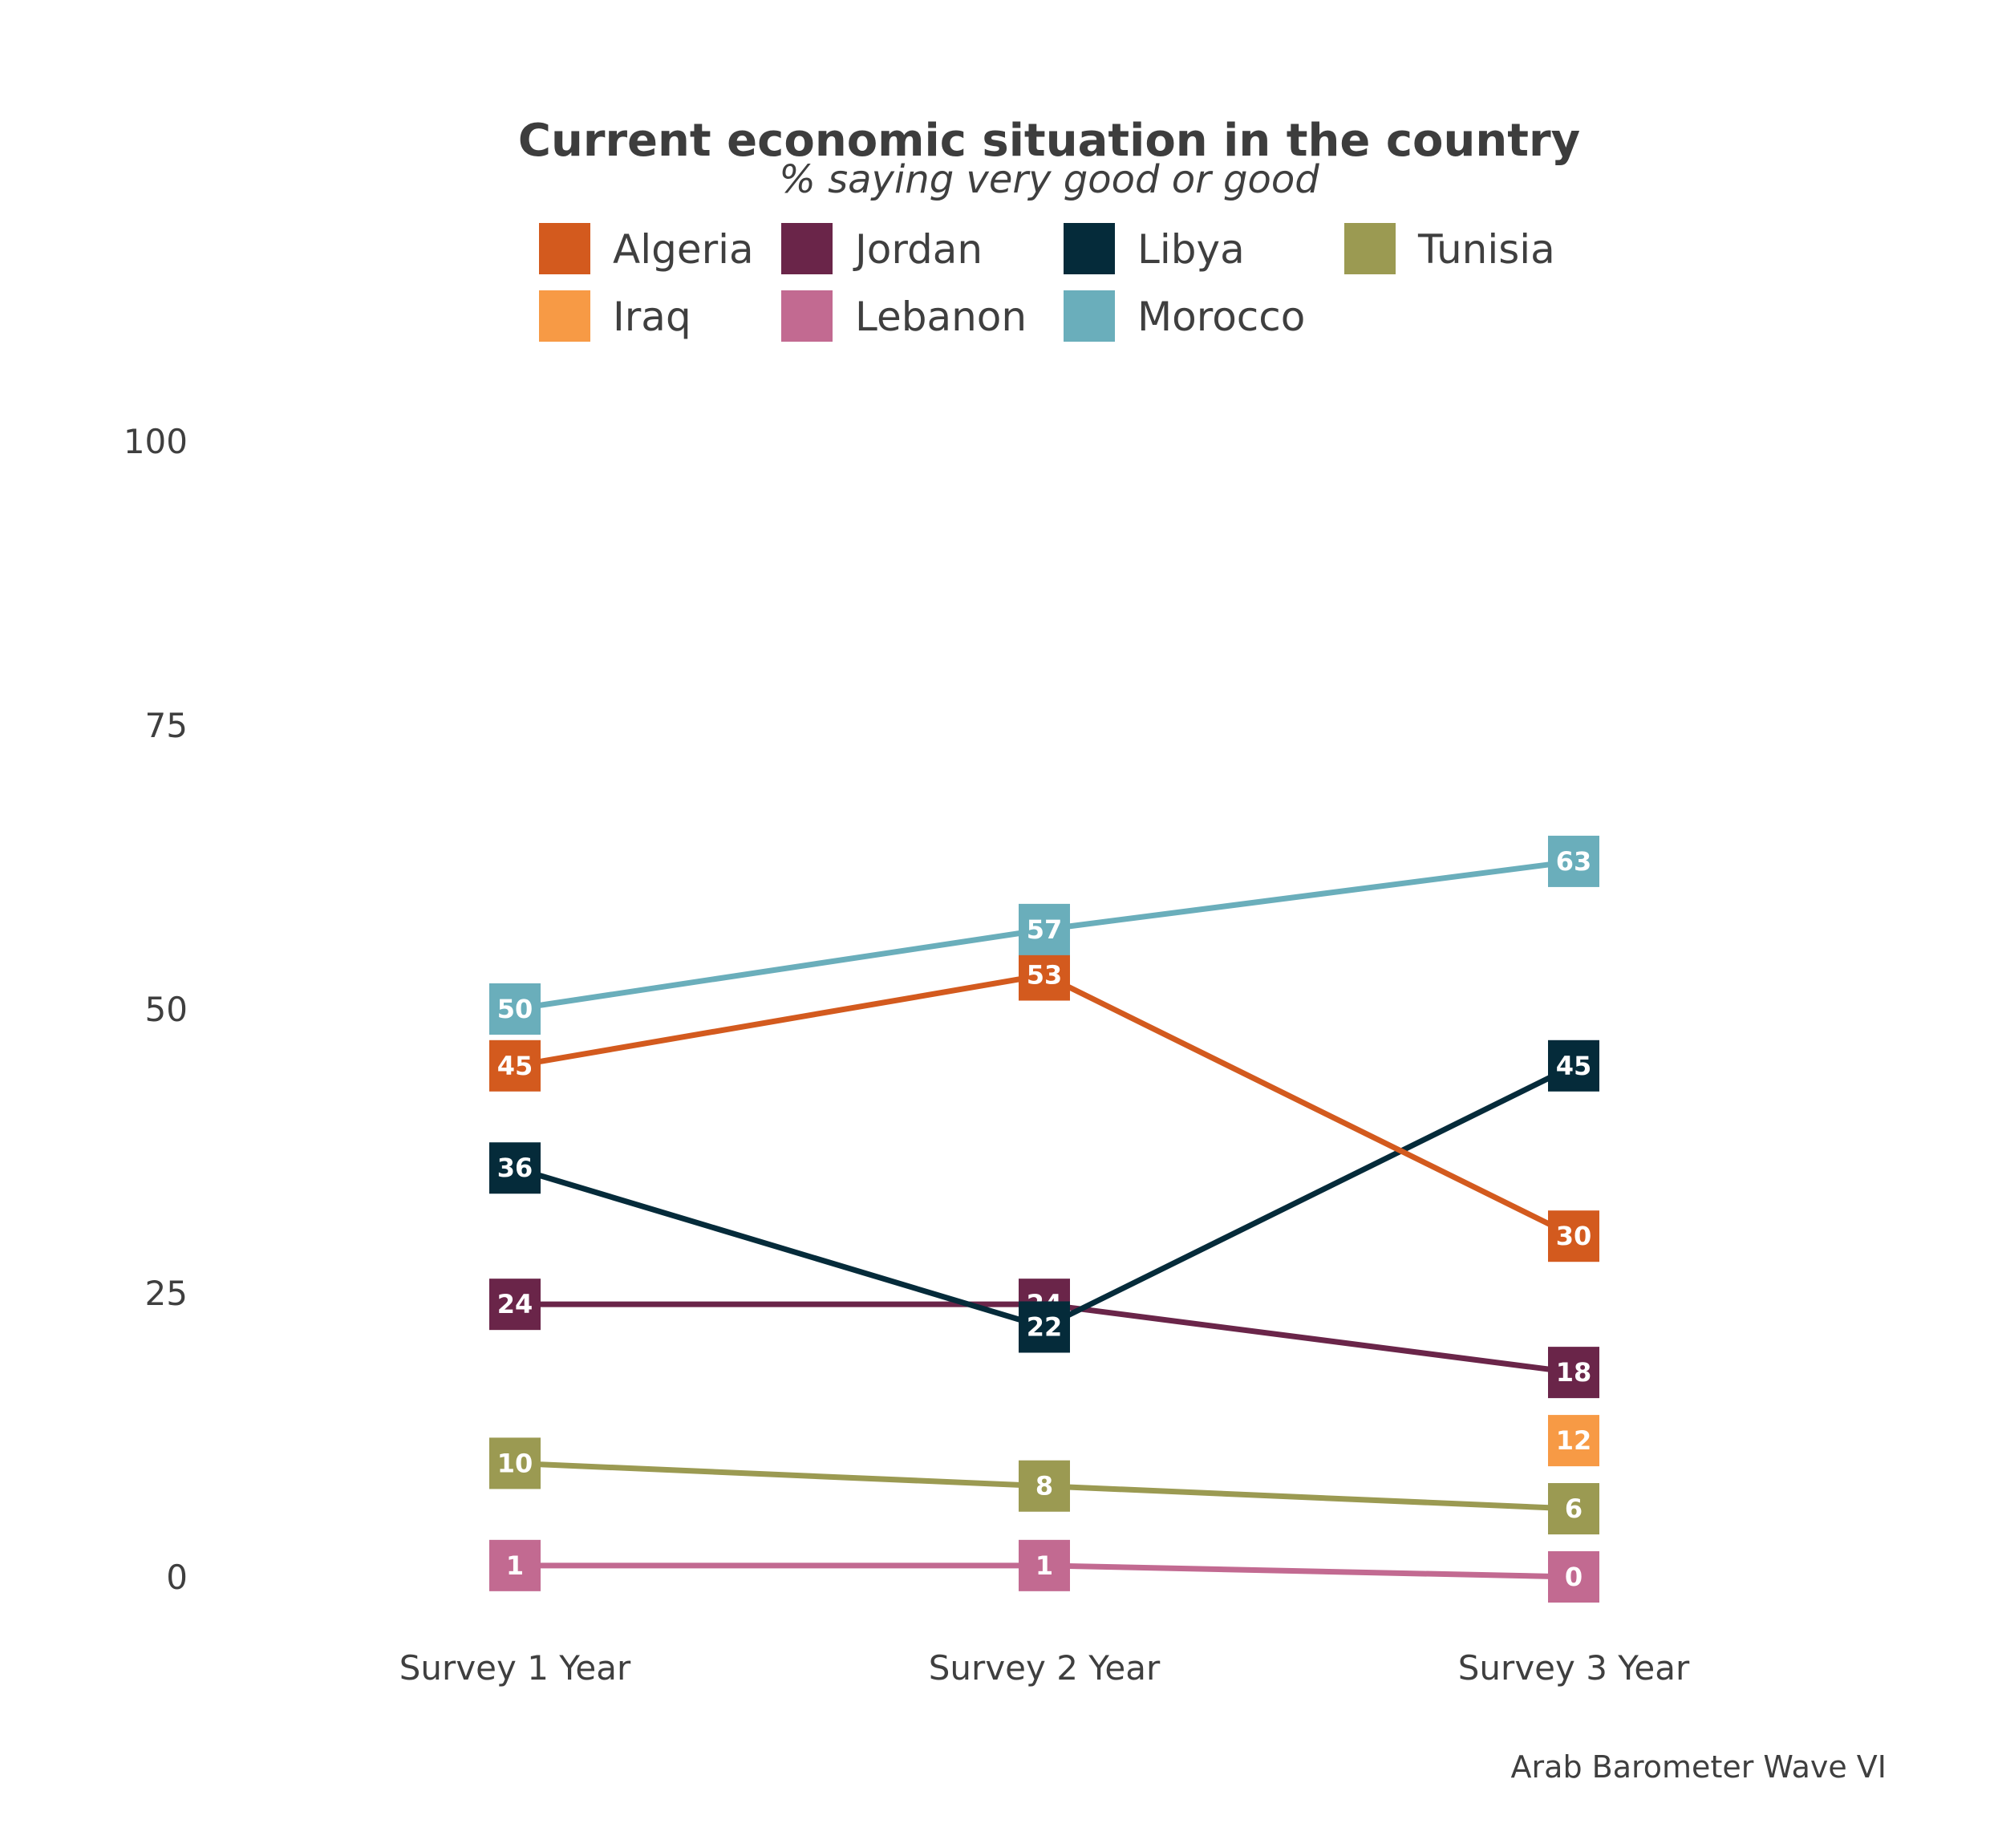 The height and width of the screenshot is (1848, 2002). Describe the element at coordinates (1191, 250) in the screenshot. I see `legend-label-libya: Libya` at that location.